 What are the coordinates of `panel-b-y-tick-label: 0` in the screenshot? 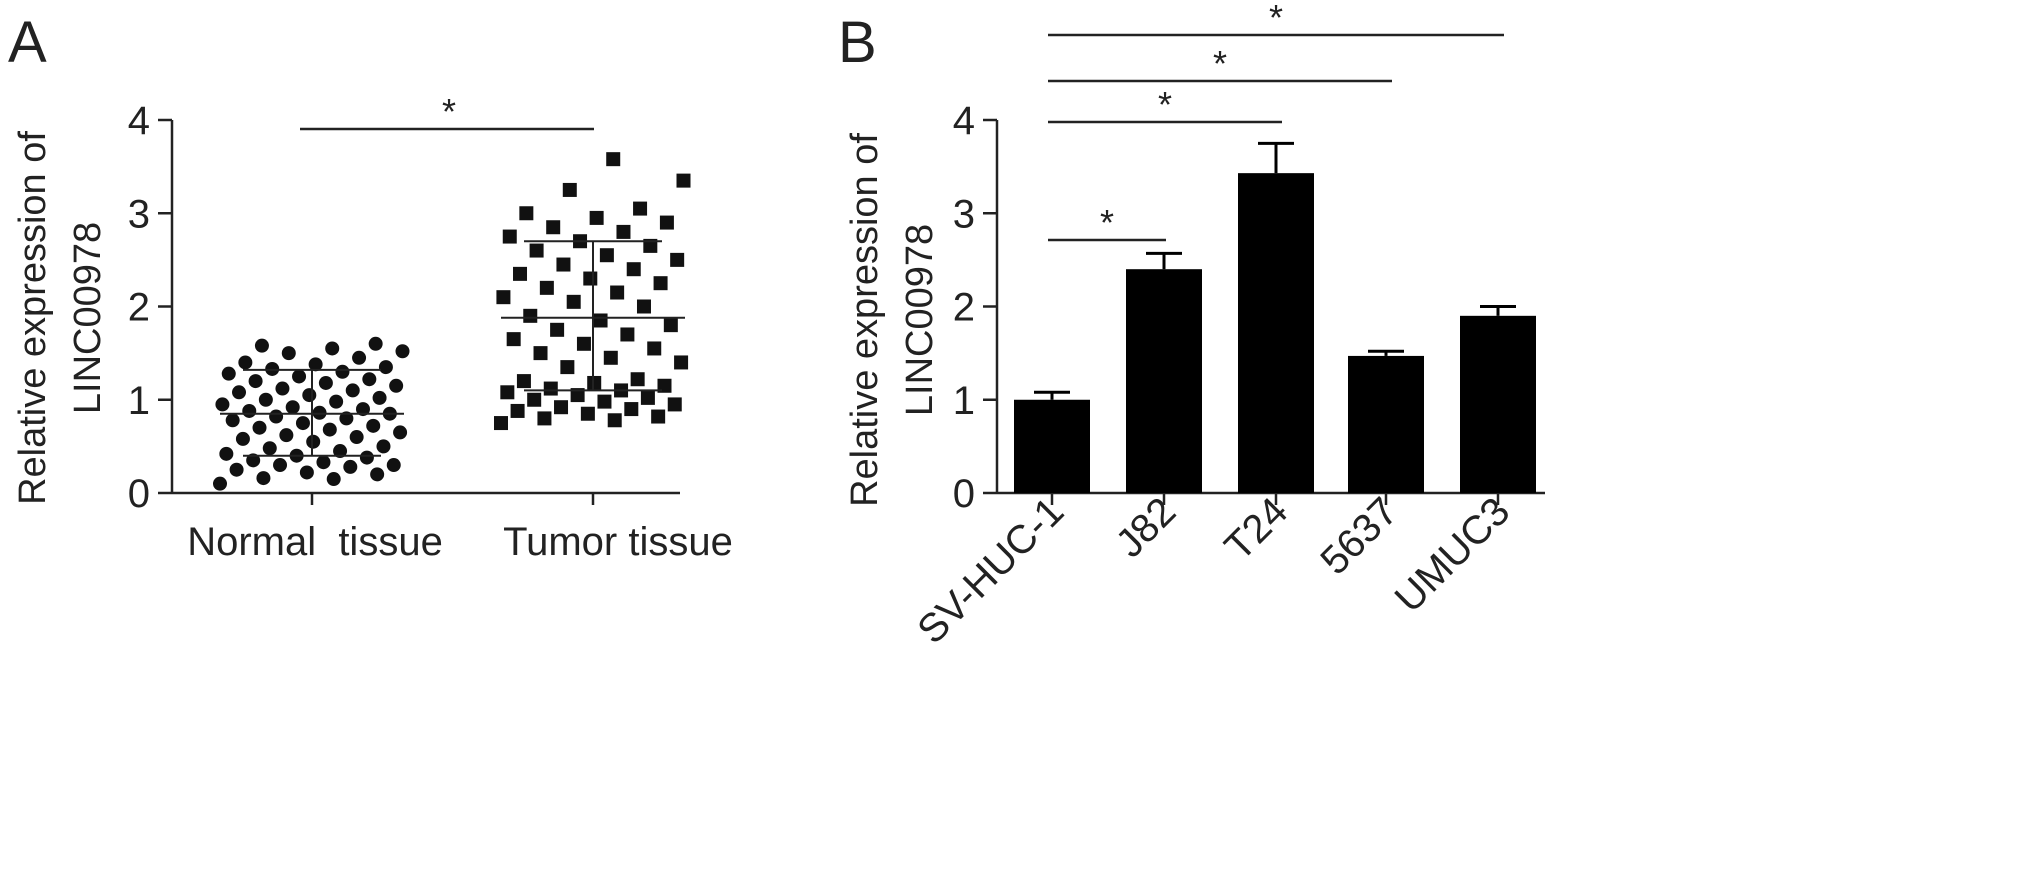 It's located at (964, 494).